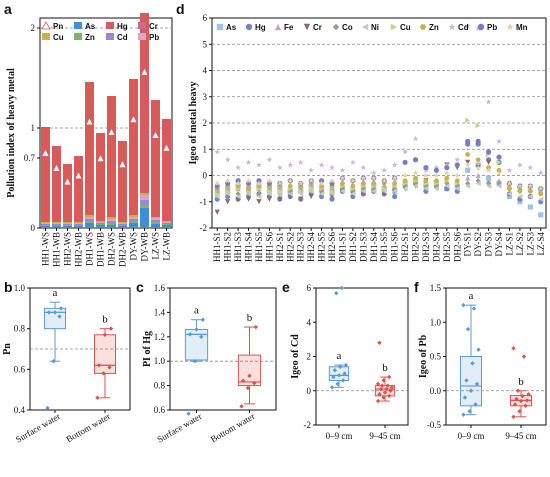  What do you see at coordinates (55, 293) in the screenshot?
I see `significance-letter: a` at bounding box center [55, 293].